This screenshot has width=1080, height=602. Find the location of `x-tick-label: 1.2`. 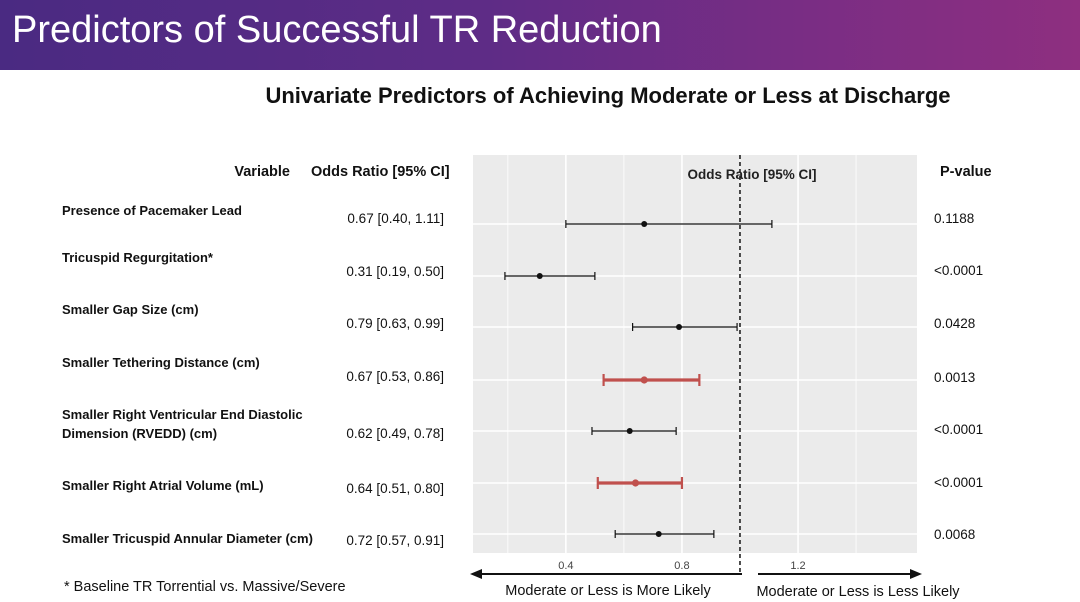

x-tick-label: 1.2 is located at coordinates (797, 566).